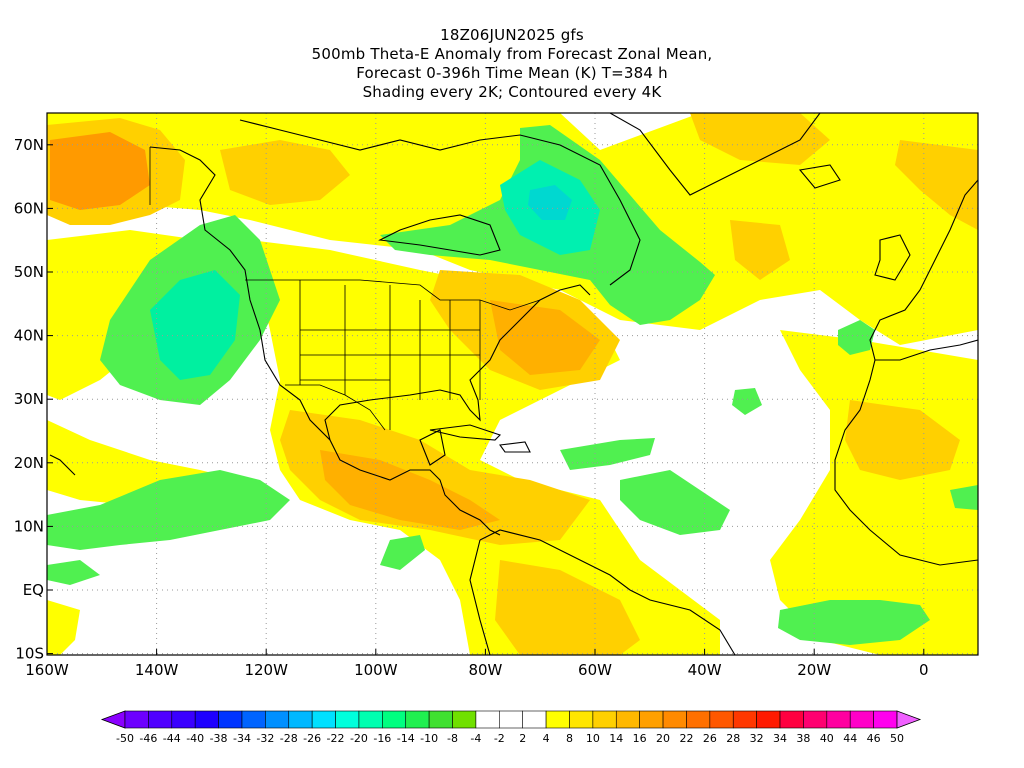  What do you see at coordinates (512, 73) in the screenshot?
I see `title-line-3: Forecast 0-396h Time Mean (K) T=384 h` at bounding box center [512, 73].